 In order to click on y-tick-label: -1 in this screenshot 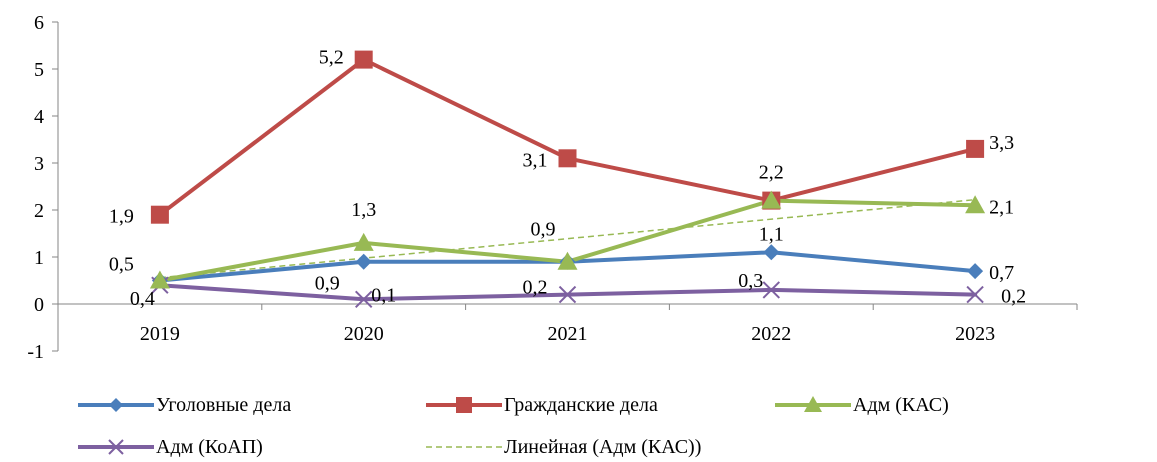, I will do `click(35, 352)`.